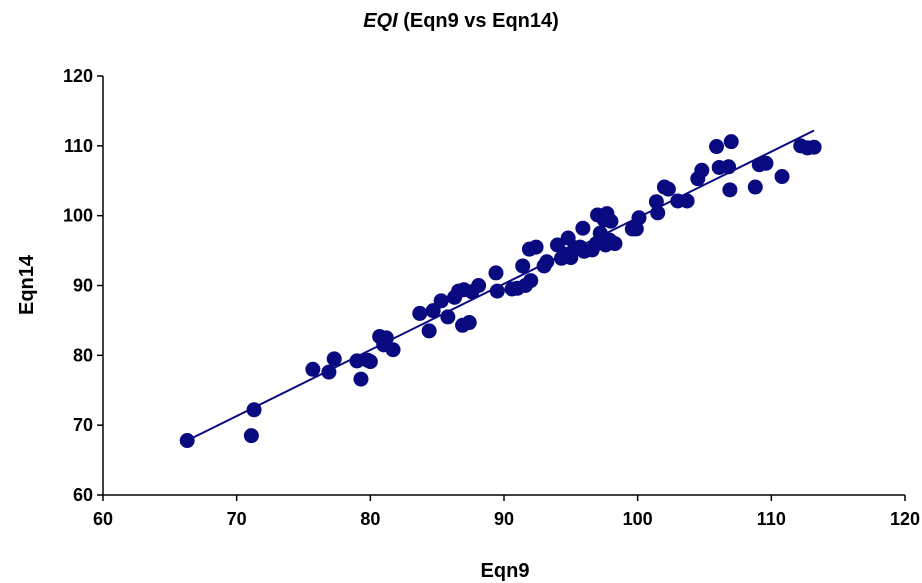  I want to click on x-tick-label: 120, so click(905, 519).